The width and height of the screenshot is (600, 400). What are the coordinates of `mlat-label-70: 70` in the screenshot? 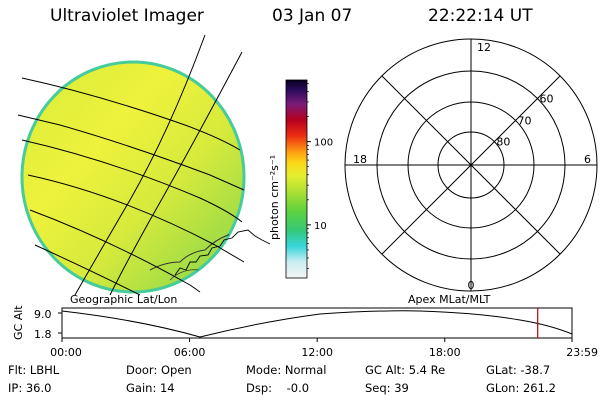 It's located at (525, 120).